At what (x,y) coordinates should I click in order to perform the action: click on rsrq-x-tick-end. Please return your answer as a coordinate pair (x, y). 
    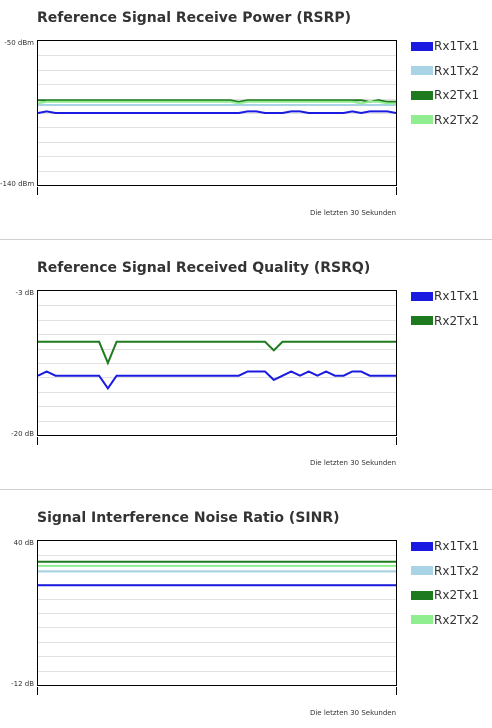
    Looking at the image, I should click on (396, 441).